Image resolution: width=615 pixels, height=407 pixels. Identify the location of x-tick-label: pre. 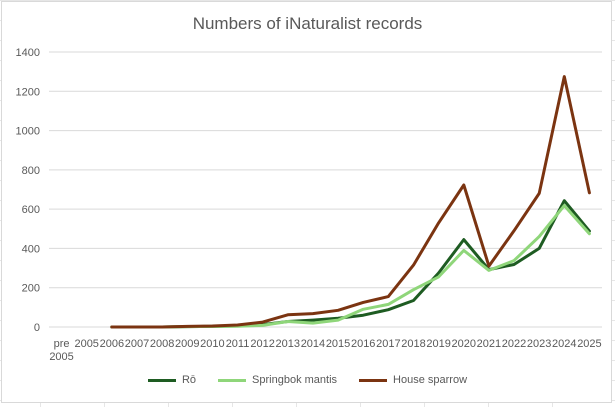
(62, 344).